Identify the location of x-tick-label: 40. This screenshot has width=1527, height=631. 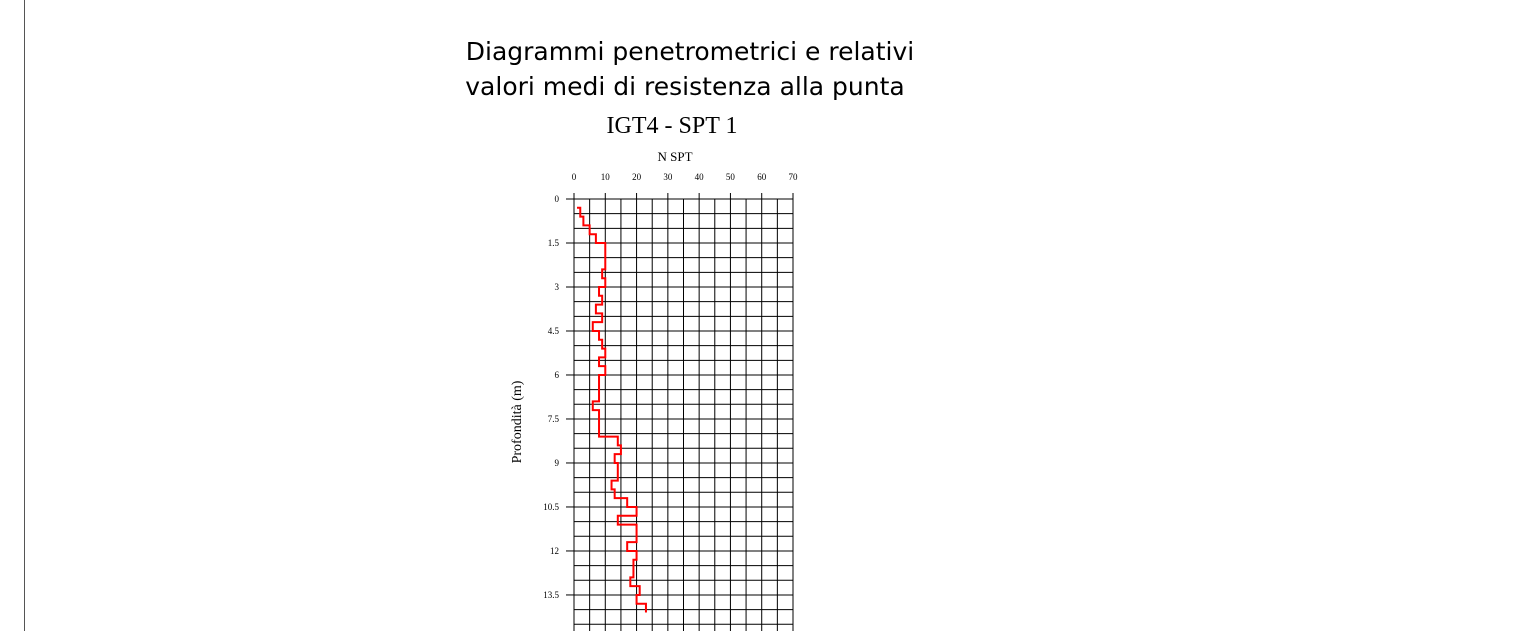
(700, 177).